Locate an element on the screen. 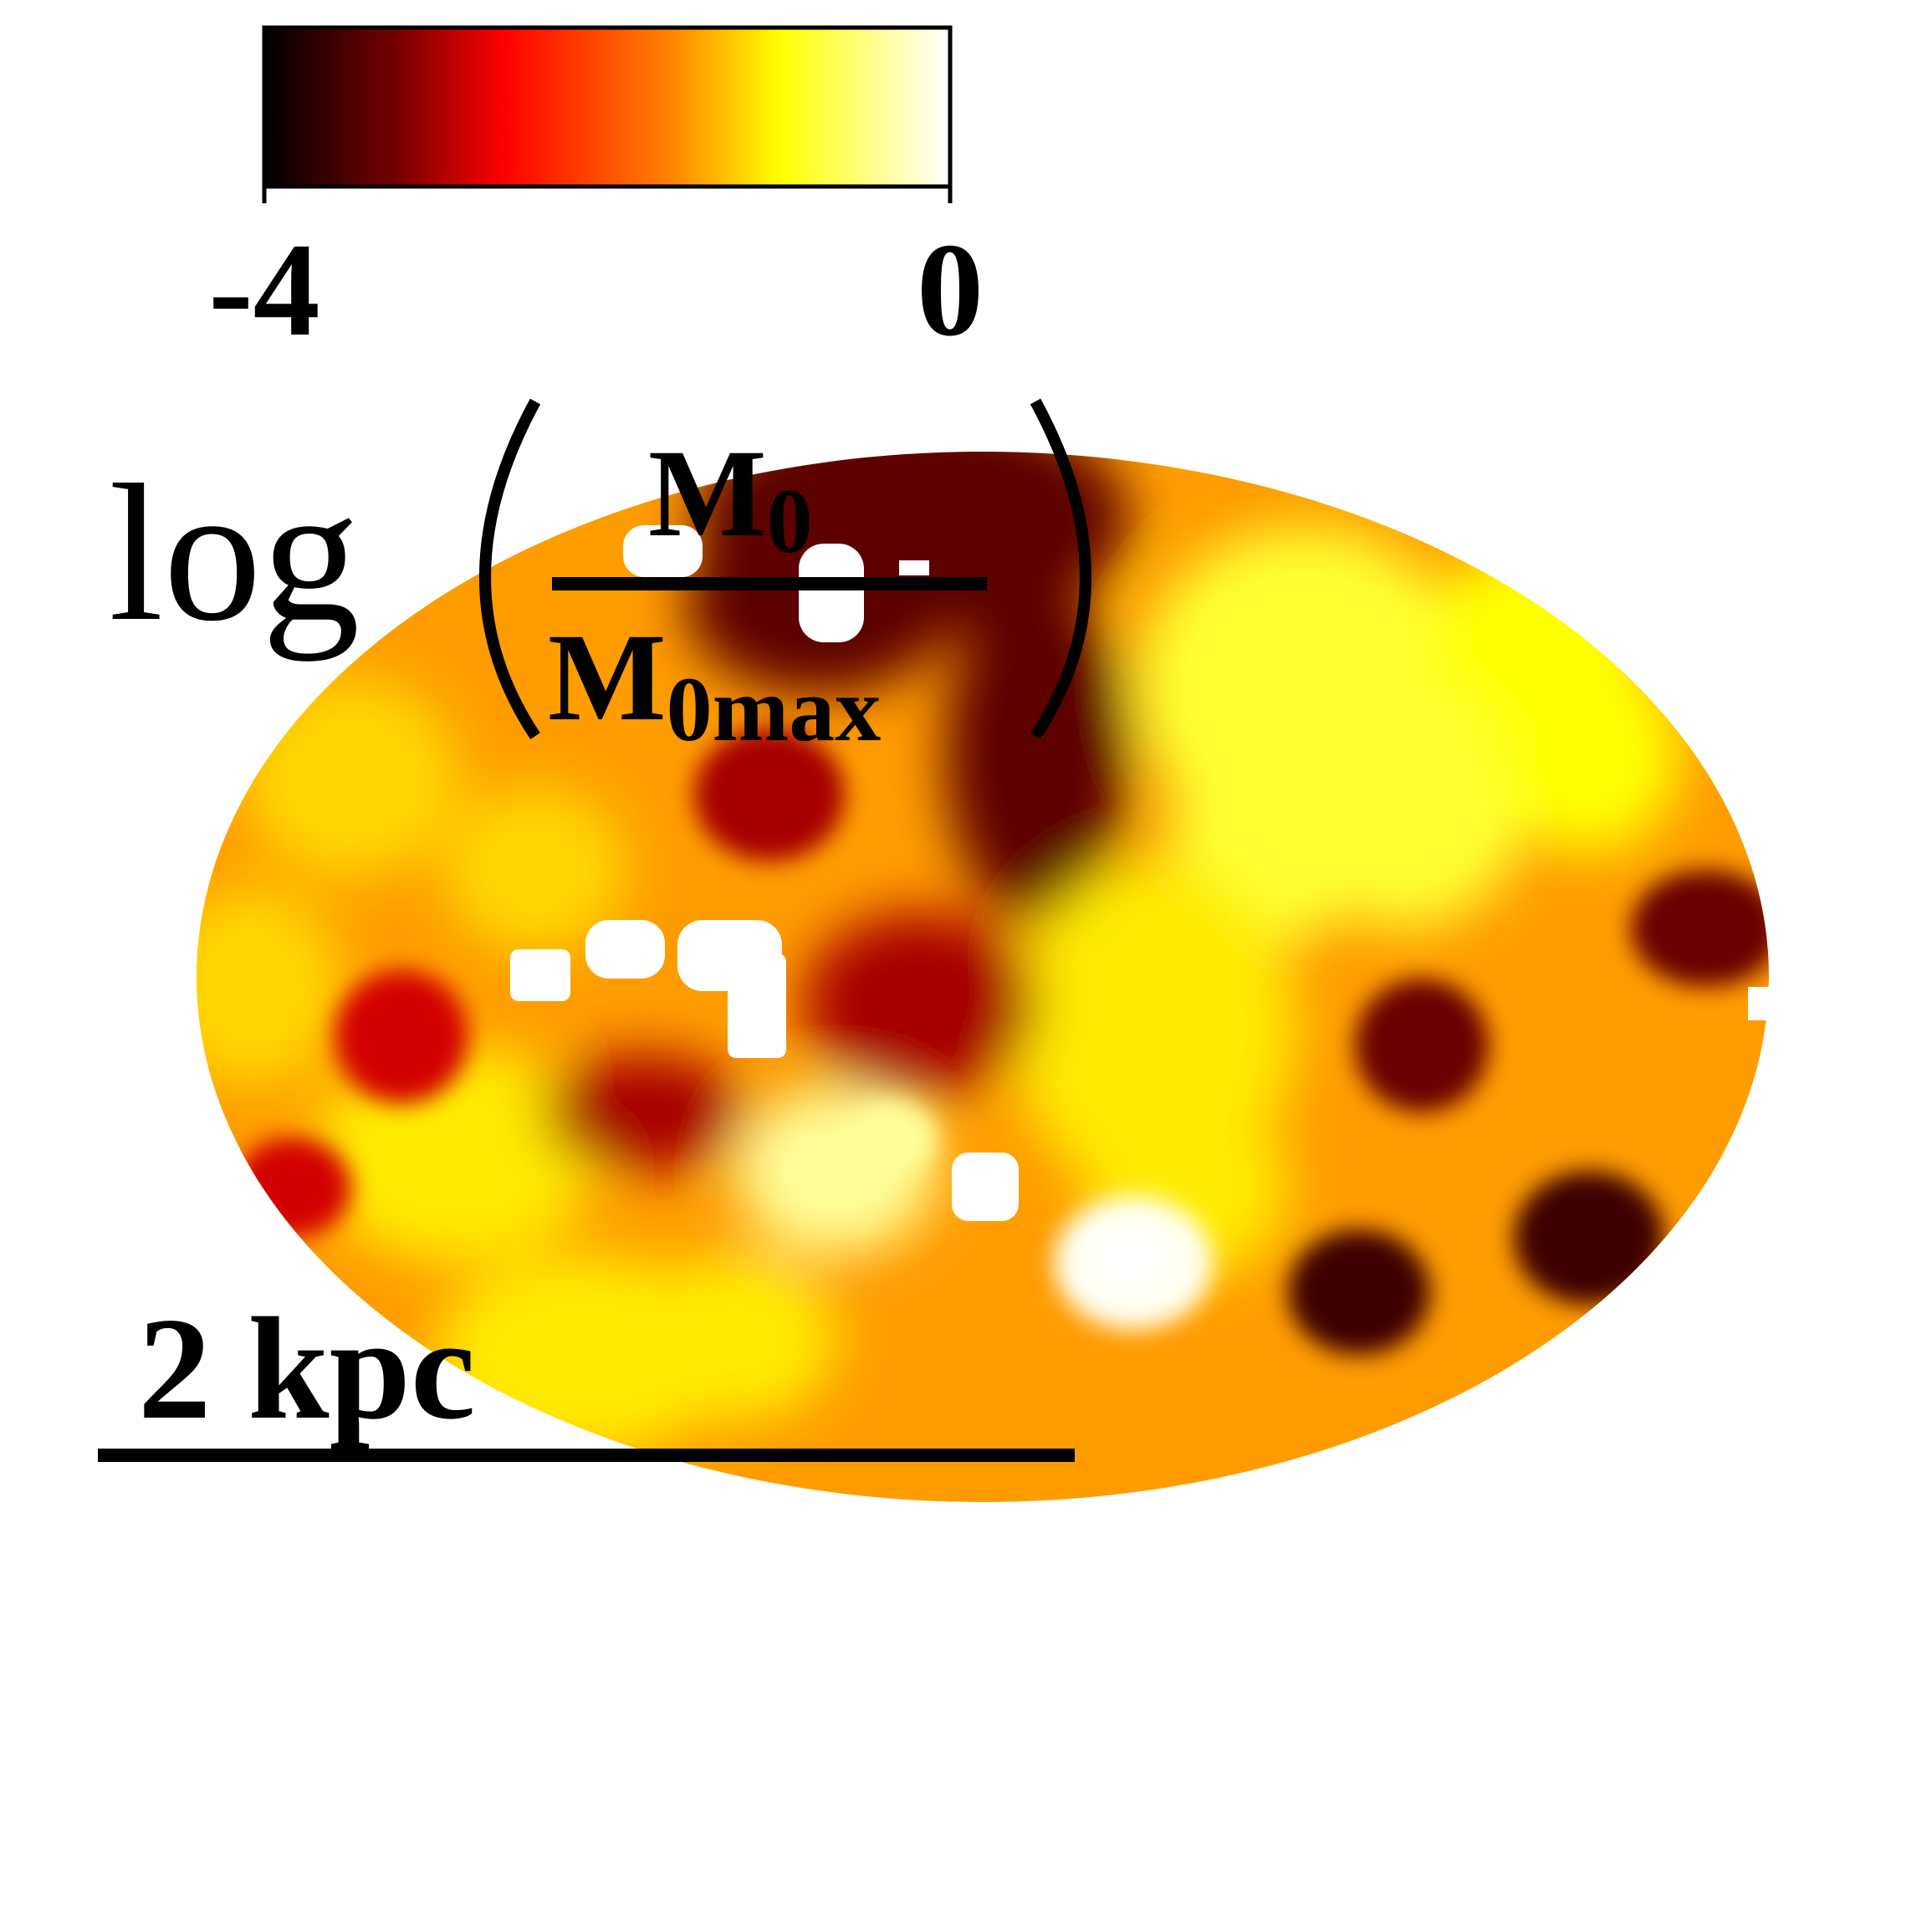  fraction-numerator: M0 is located at coordinates (730, 498).